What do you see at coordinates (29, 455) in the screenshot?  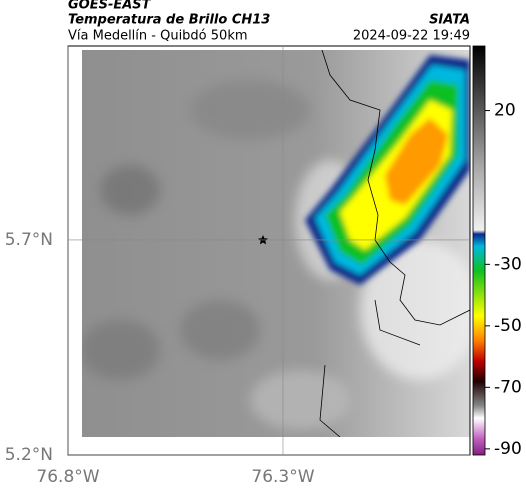 I see `y-tick-label: 5.2°N` at bounding box center [29, 455].